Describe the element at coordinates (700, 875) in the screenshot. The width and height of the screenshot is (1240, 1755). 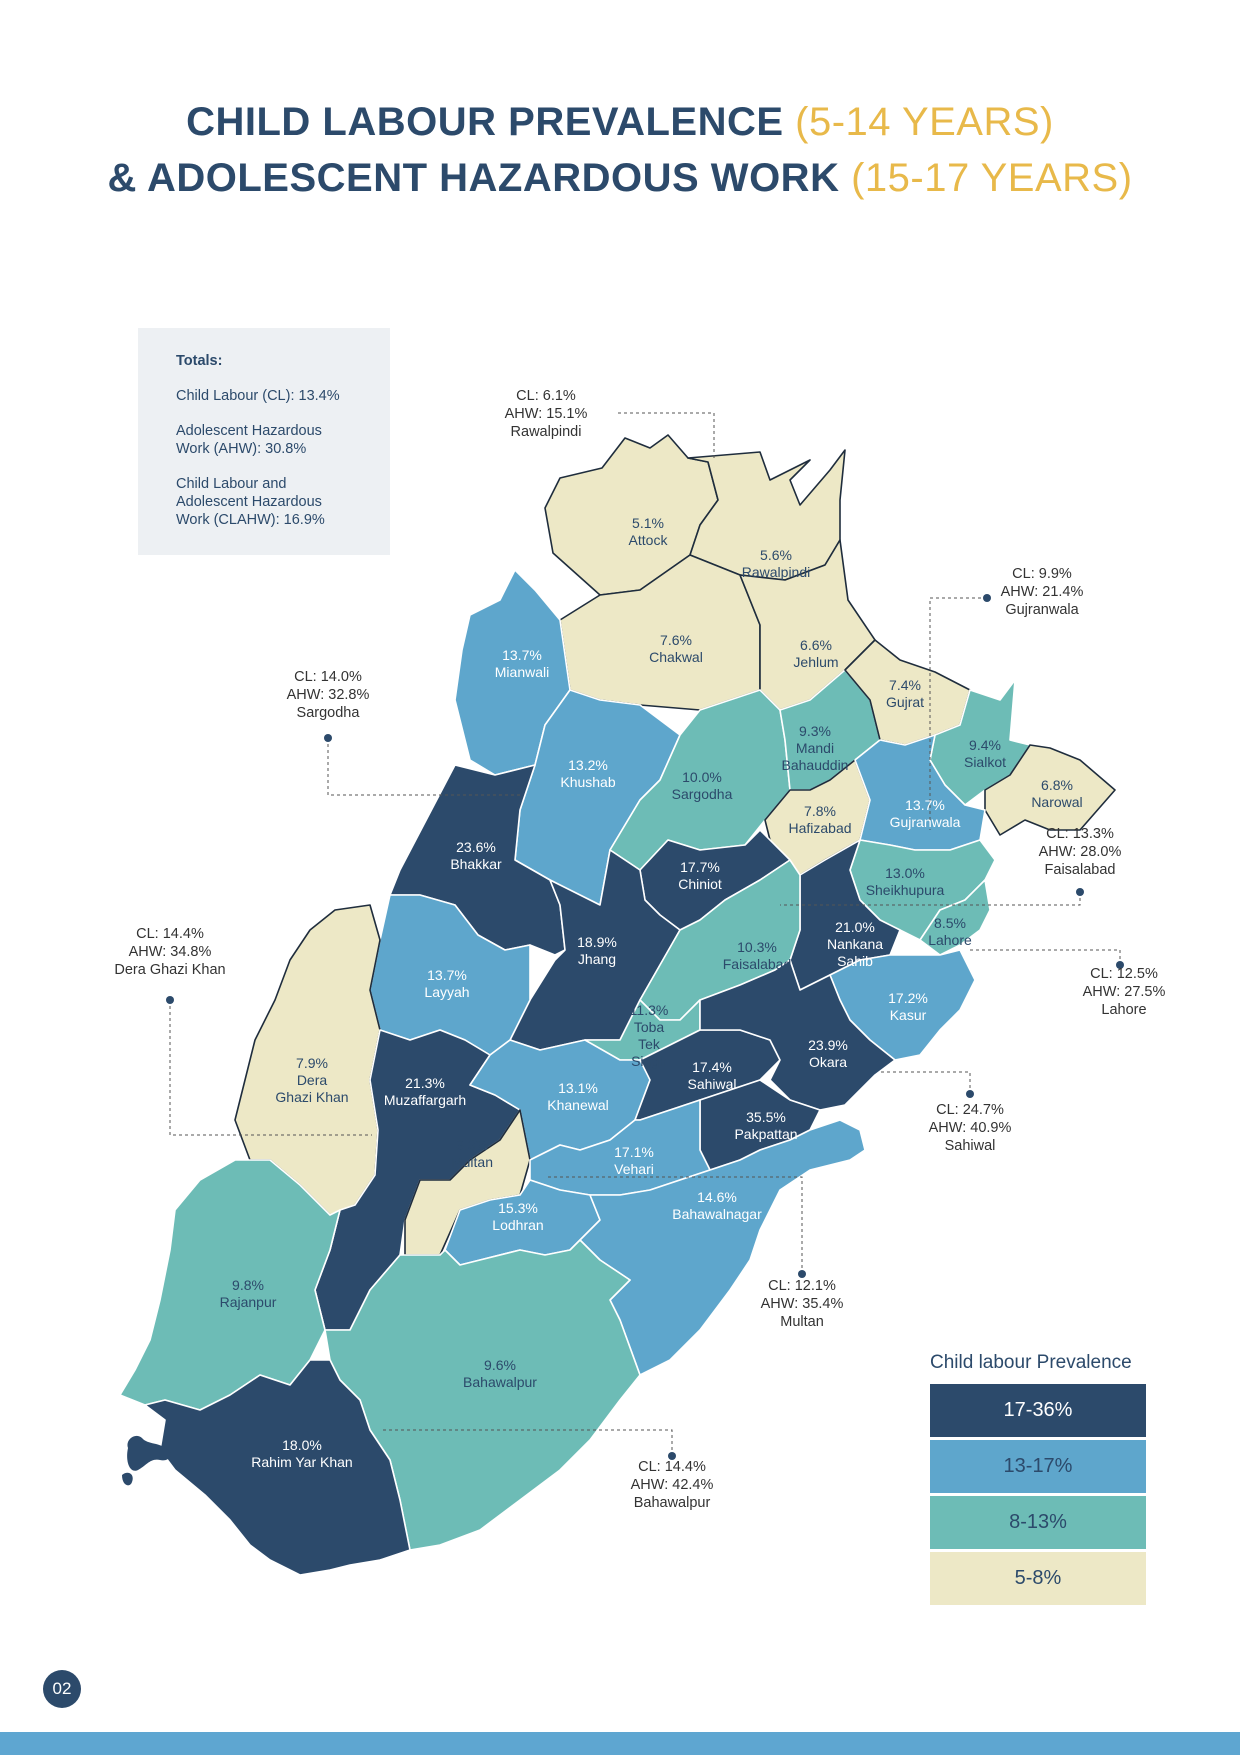
I see `district-label-chiniot: 17.7% Chiniot` at that location.